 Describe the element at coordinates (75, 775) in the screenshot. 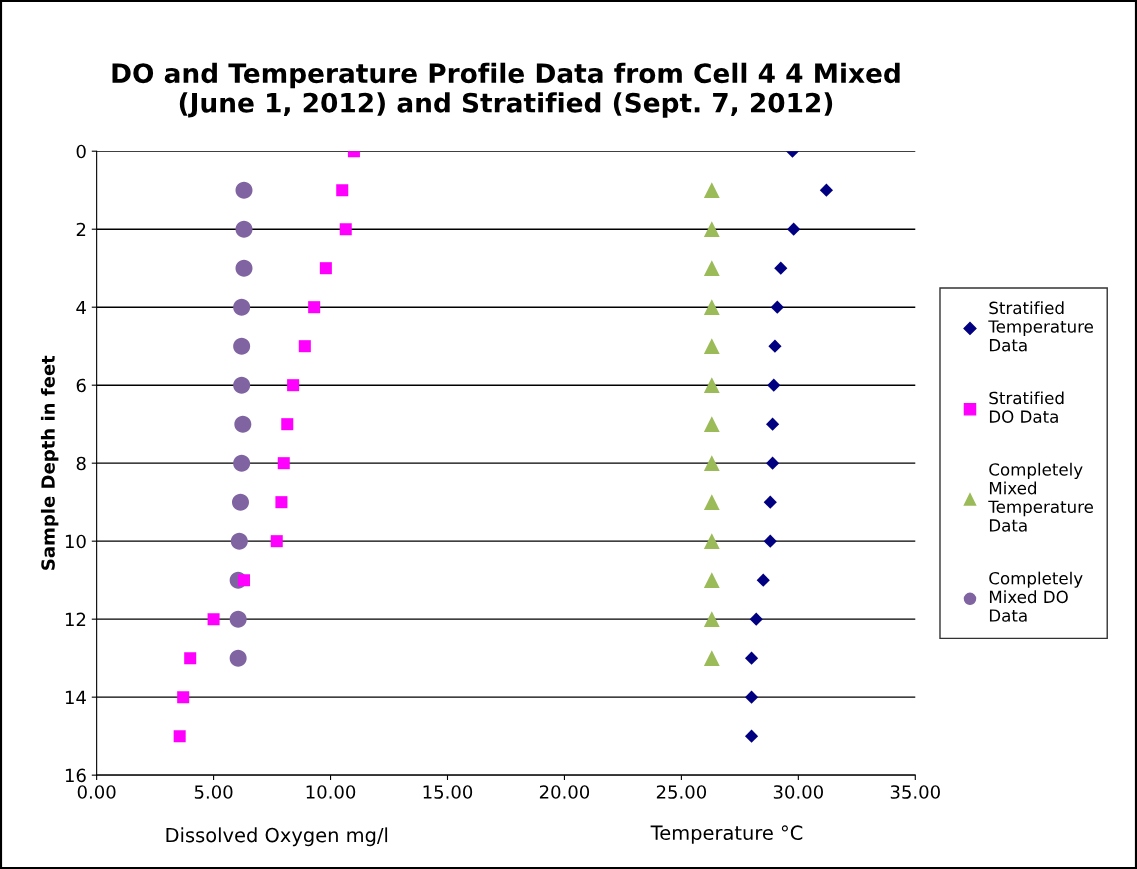

I see `y-tick-label: 16` at that location.